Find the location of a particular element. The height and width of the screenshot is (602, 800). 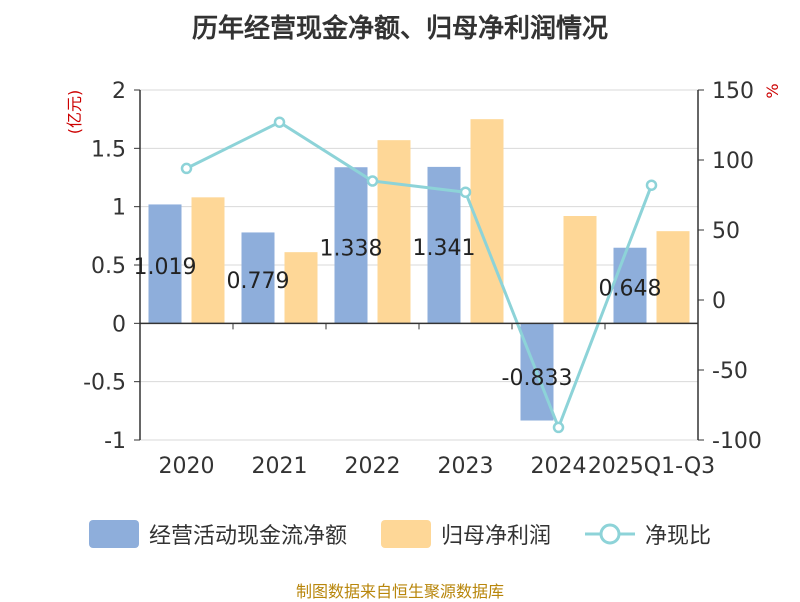

x-tick-label: 2020 is located at coordinates (187, 466).